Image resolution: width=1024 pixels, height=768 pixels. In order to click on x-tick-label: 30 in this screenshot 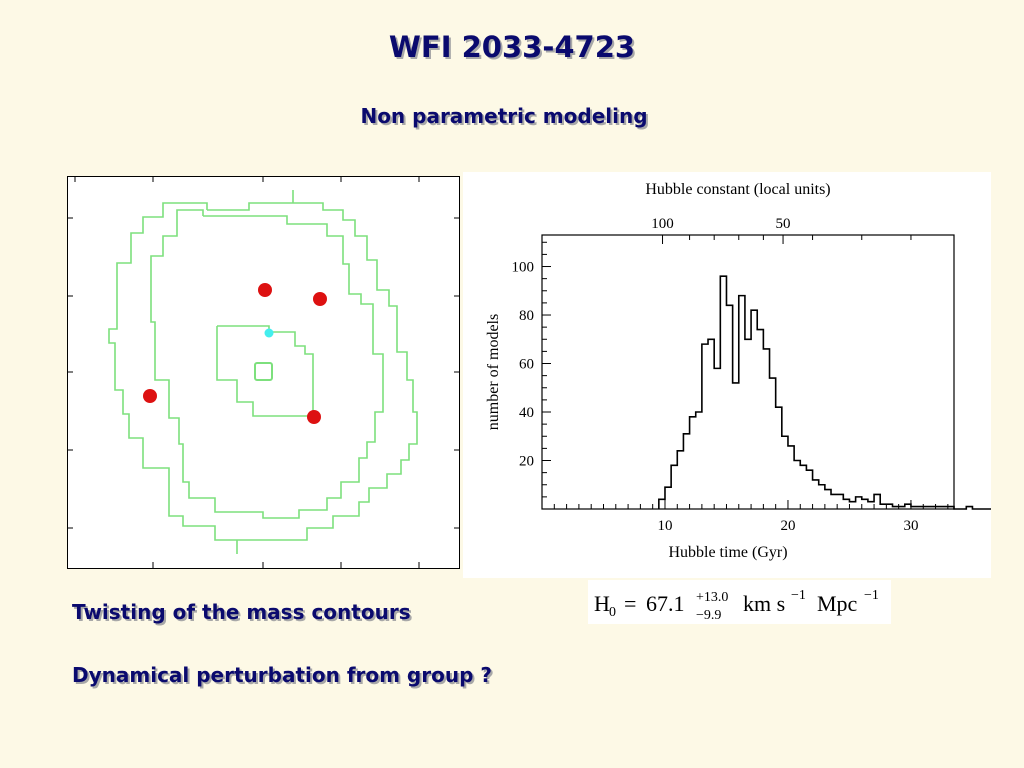, I will do `click(910, 526)`.